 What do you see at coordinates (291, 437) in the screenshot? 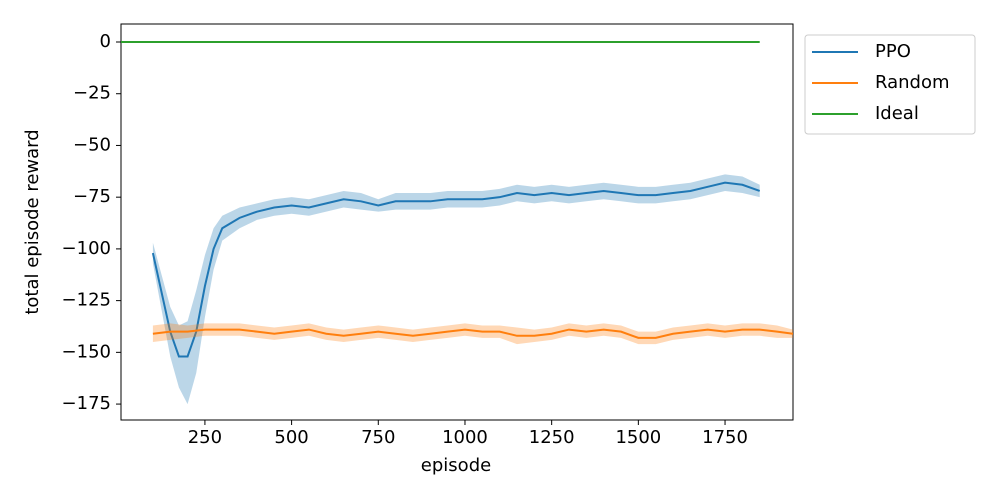
I see `x-tick-label: 500` at bounding box center [291, 437].